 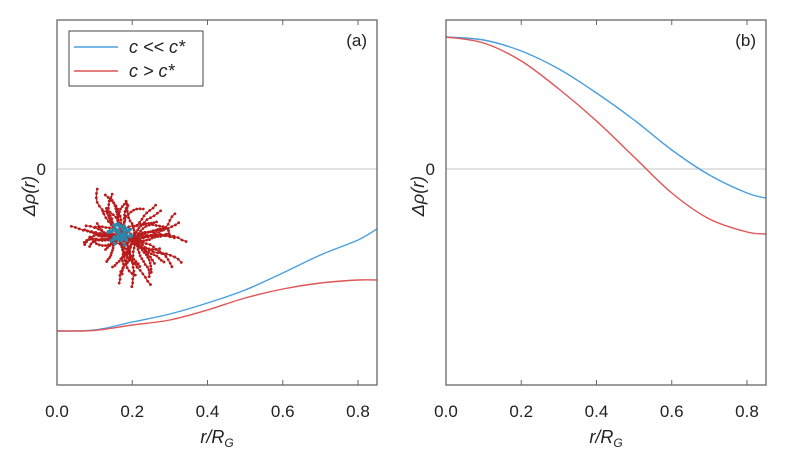 I want to click on series-line-concentrated, so click(x=216, y=305).